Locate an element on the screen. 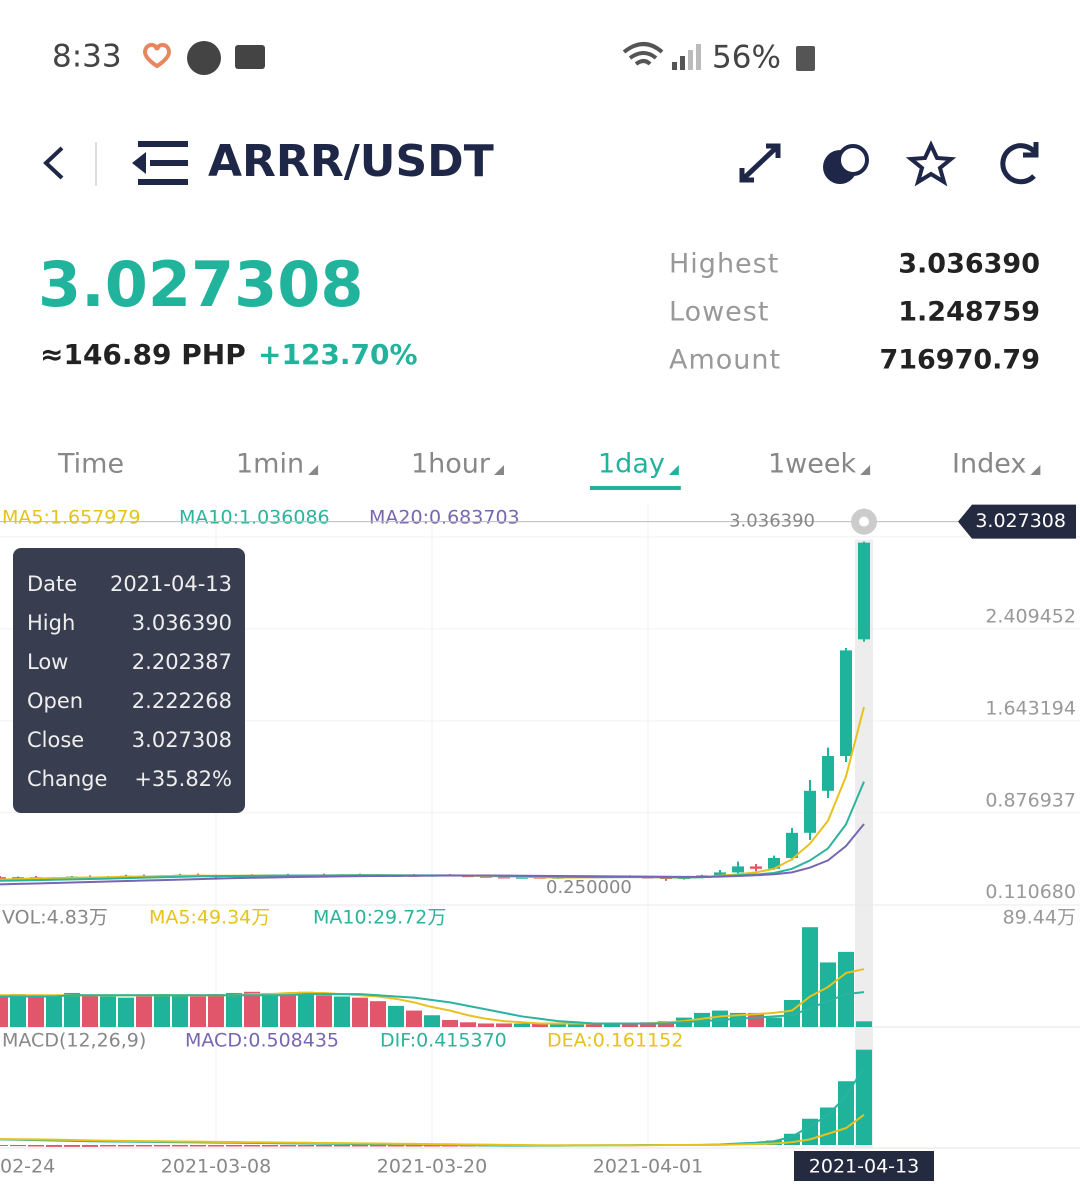 The image size is (1080, 1200). tab: 1week is located at coordinates (812, 464).